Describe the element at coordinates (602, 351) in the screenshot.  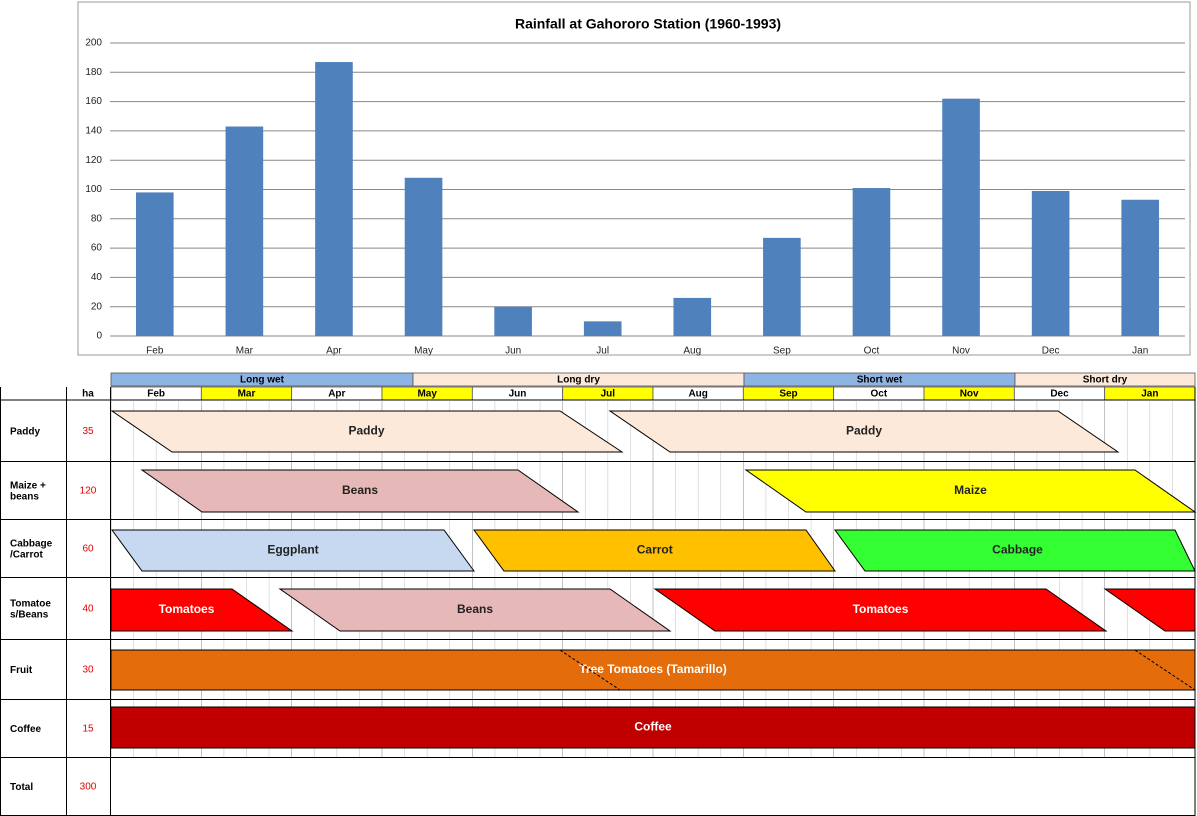
I see `x-tick-label: Jul` at that location.